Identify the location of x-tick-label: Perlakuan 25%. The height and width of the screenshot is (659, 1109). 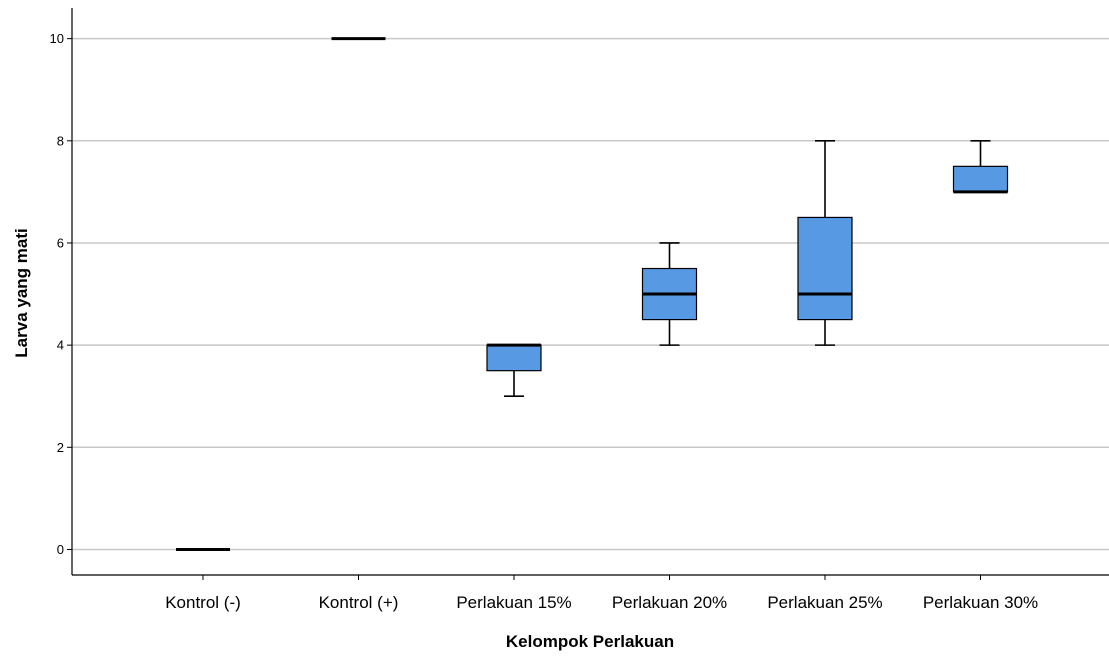
(824, 602).